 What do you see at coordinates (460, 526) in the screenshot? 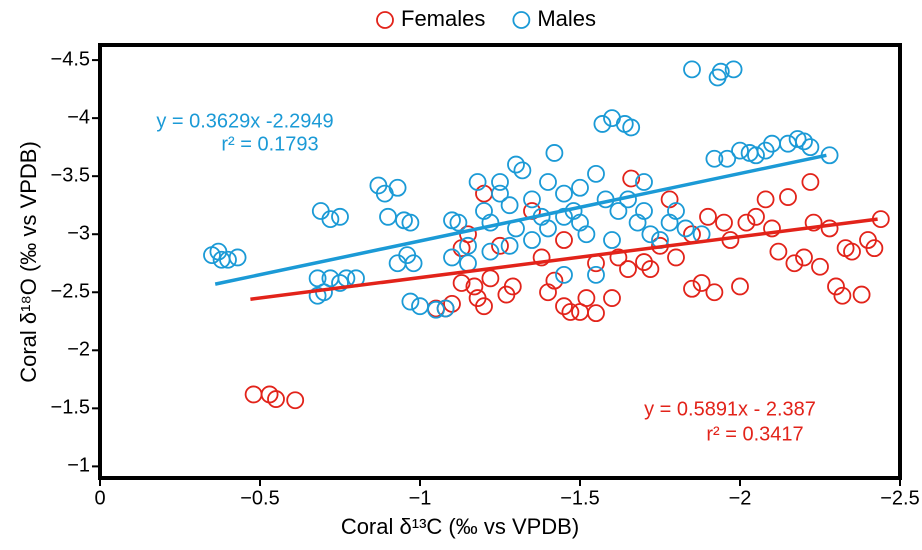
I see `x-axis-title: Coral δ¹³C (‰ vs VPDB)` at bounding box center [460, 526].